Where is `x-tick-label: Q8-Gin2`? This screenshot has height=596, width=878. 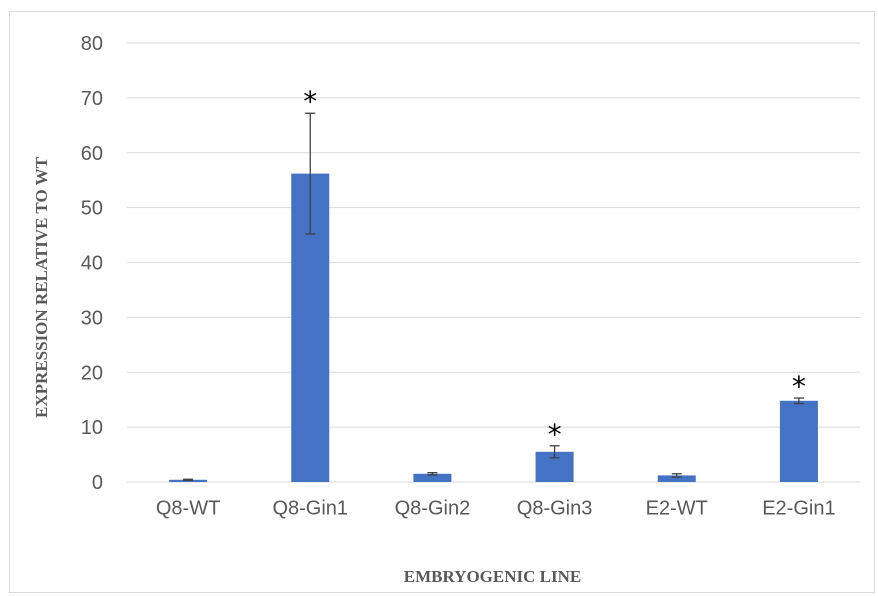
x-tick-label: Q8-Gin2 is located at coordinates (433, 509).